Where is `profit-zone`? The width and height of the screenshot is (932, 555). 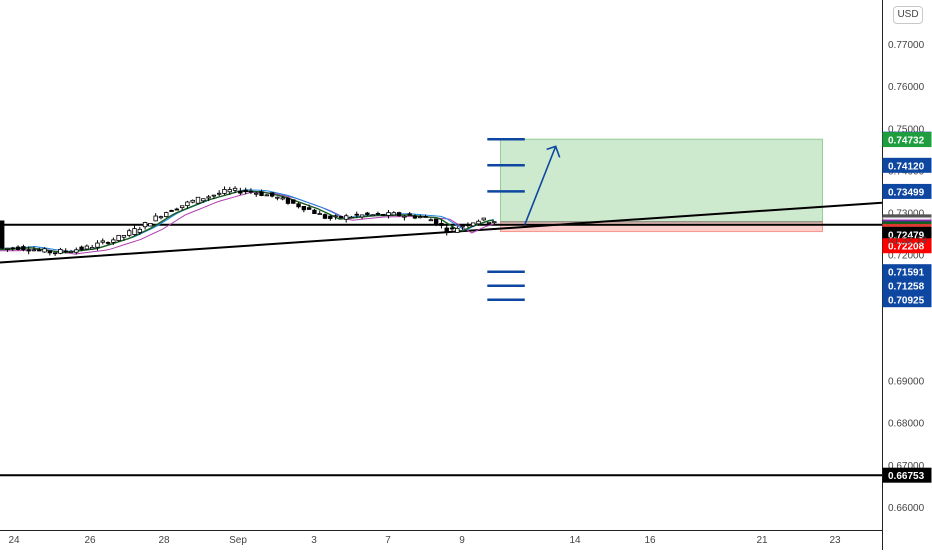 profit-zone is located at coordinates (661, 180).